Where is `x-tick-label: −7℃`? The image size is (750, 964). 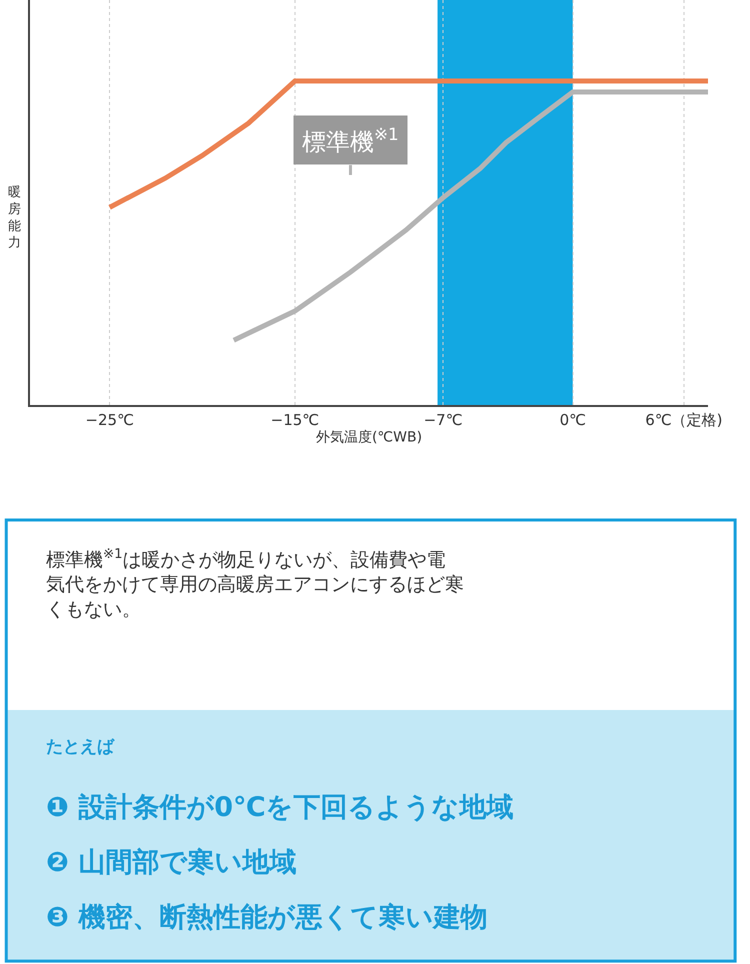
x-tick-label: −7℃ is located at coordinates (443, 419).